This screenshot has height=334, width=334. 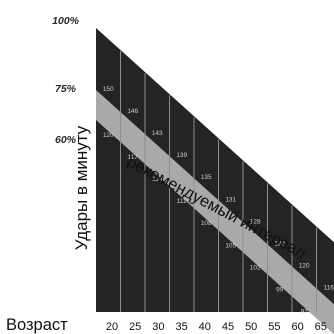 What do you see at coordinates (182, 201) in the screenshot?
I see `lower-bpm-label: 111` at bounding box center [182, 201].